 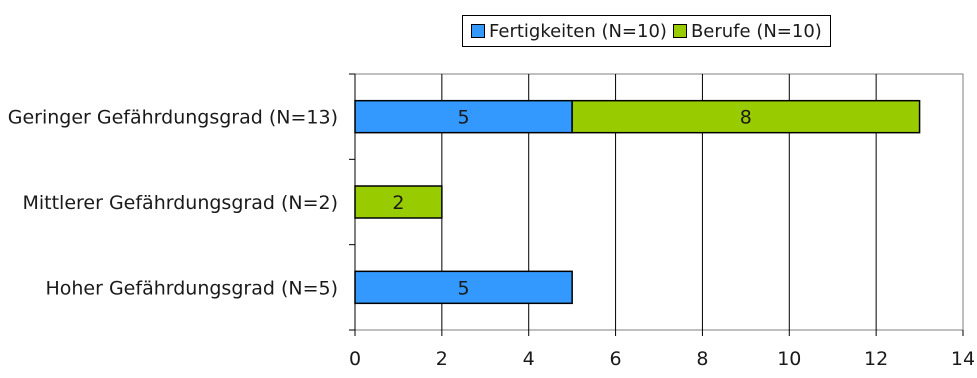 I want to click on data-label-1-0: 8, so click(x=746, y=118).